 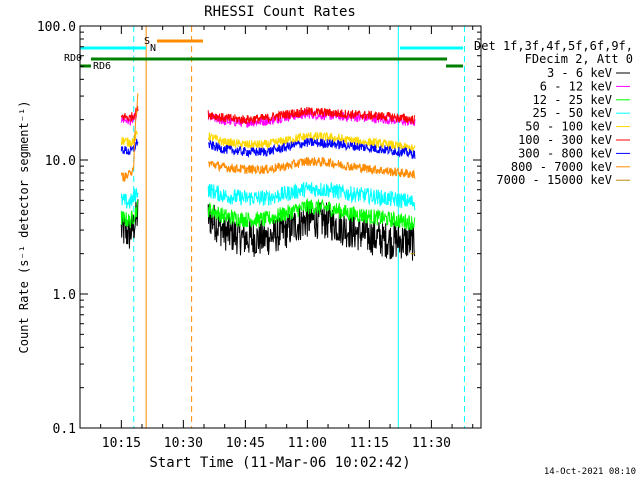 What do you see at coordinates (73, 58) in the screenshot?
I see `rd0-label: RD0` at bounding box center [73, 58].